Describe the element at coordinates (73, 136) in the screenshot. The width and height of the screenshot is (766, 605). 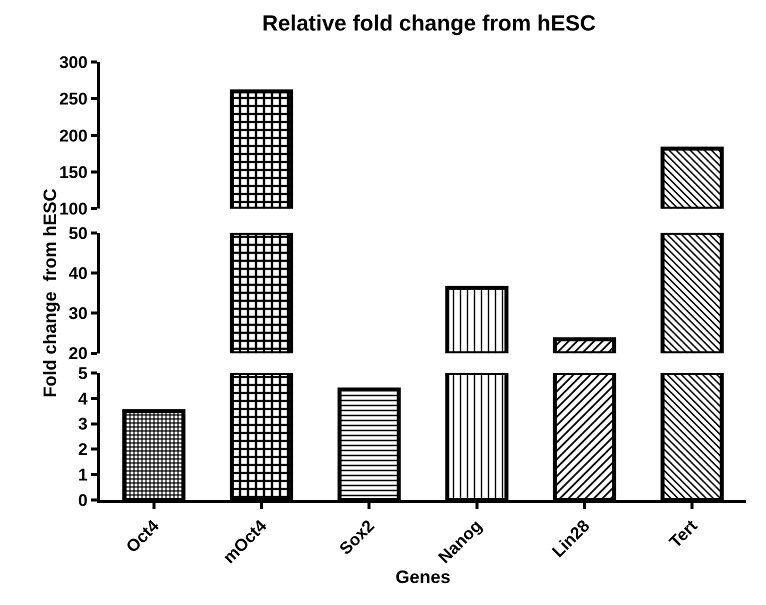
I see `y-tick-label: 200` at that location.